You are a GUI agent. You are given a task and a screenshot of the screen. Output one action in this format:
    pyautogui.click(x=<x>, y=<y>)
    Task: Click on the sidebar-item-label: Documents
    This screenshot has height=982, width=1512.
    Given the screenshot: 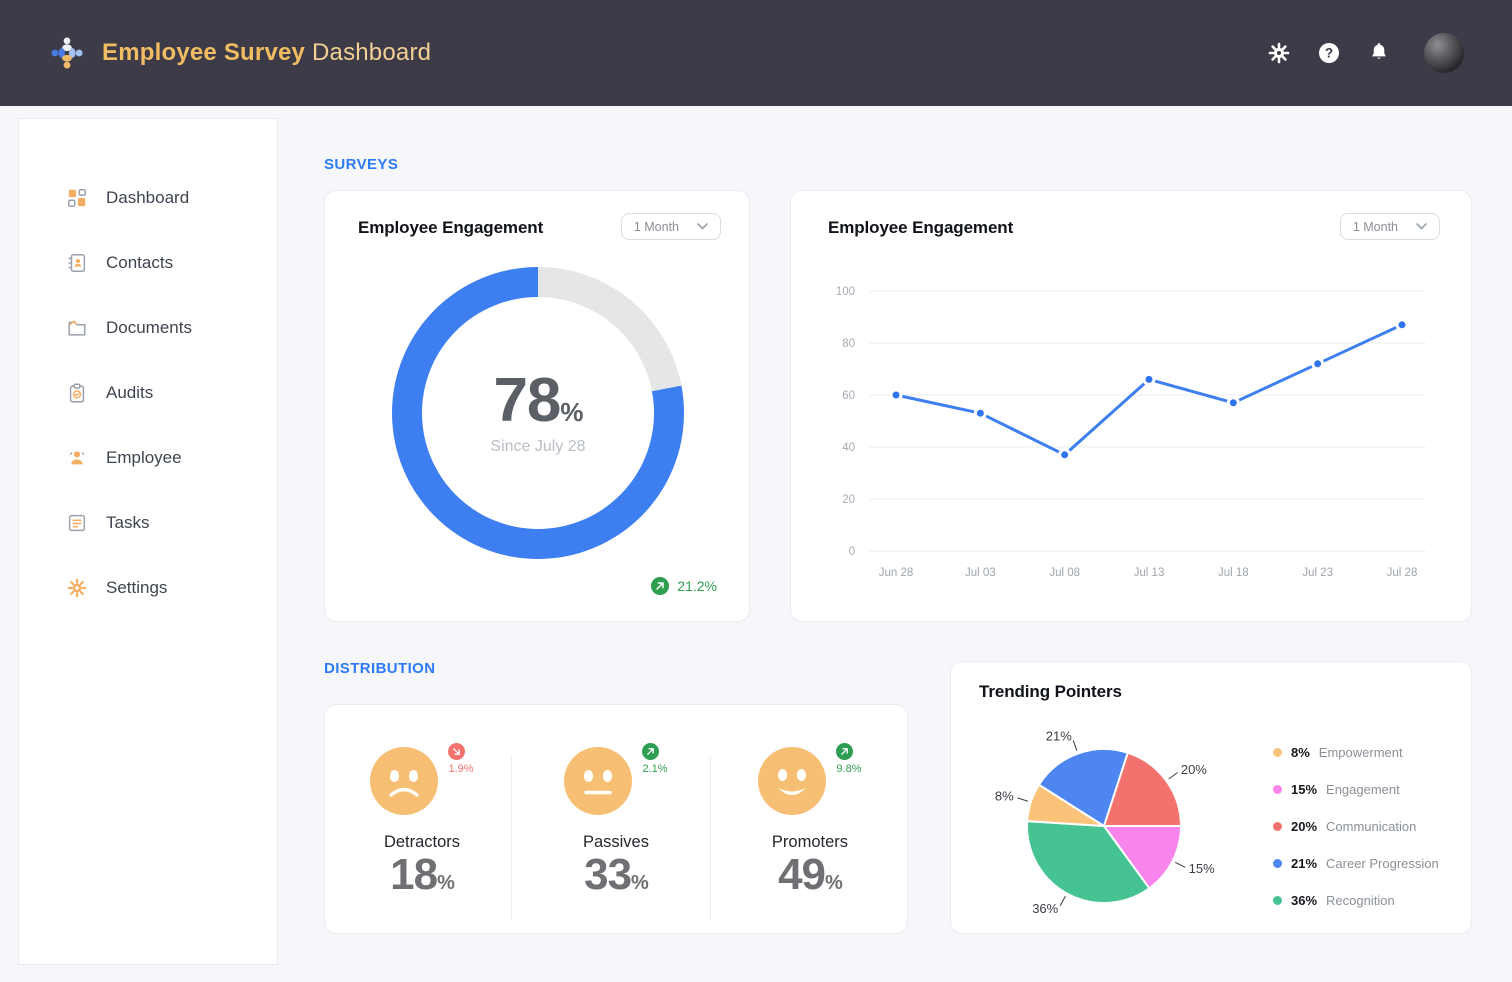 What is the action you would take?
    pyautogui.click(x=149, y=327)
    